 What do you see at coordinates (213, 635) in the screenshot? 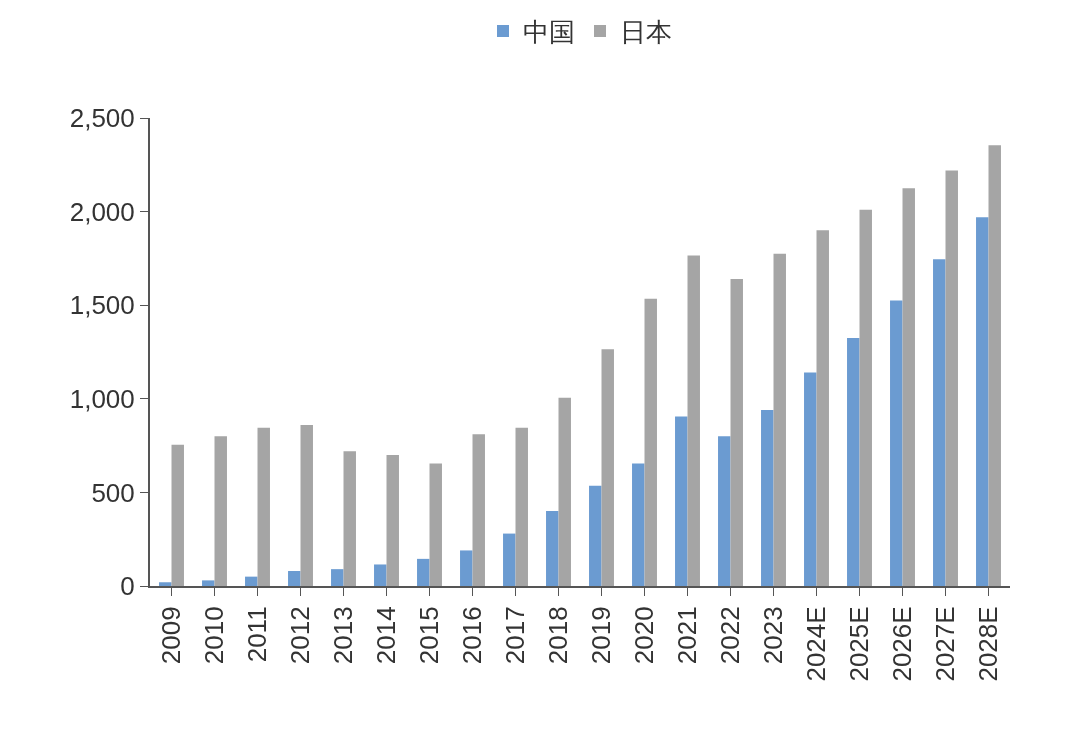
I see `x-tick-label: 2010` at bounding box center [213, 635].